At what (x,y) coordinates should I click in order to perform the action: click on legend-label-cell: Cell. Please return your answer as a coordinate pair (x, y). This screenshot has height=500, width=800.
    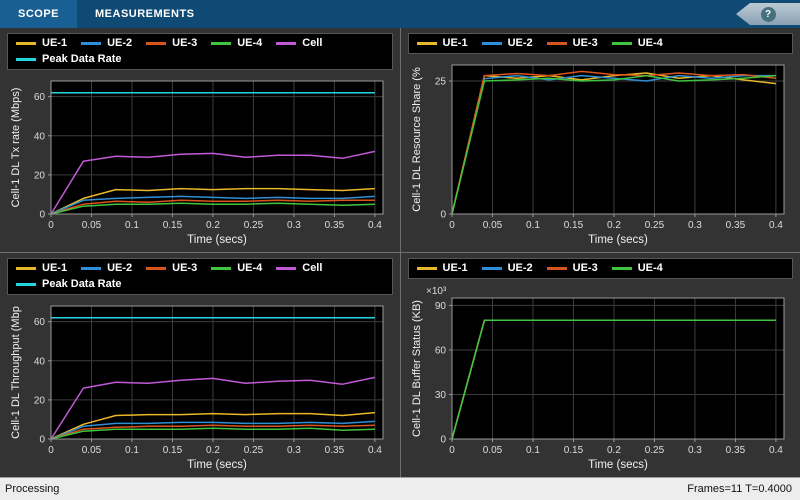
    Looking at the image, I should click on (312, 43).